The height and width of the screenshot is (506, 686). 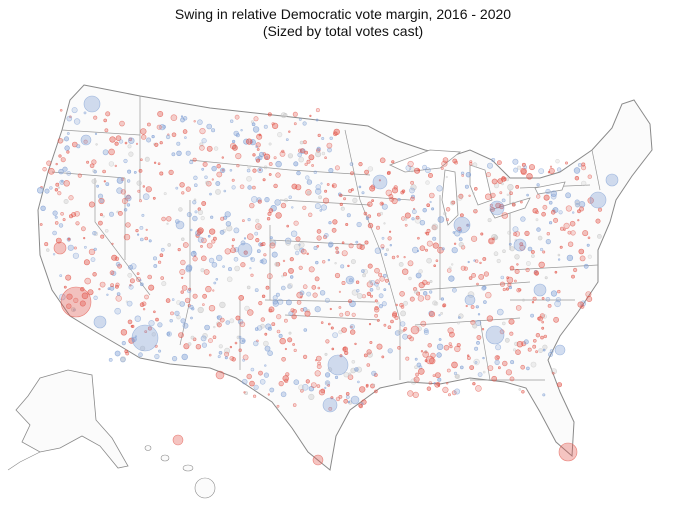 I want to click on dallas-bubble, so click(x=338, y=365).